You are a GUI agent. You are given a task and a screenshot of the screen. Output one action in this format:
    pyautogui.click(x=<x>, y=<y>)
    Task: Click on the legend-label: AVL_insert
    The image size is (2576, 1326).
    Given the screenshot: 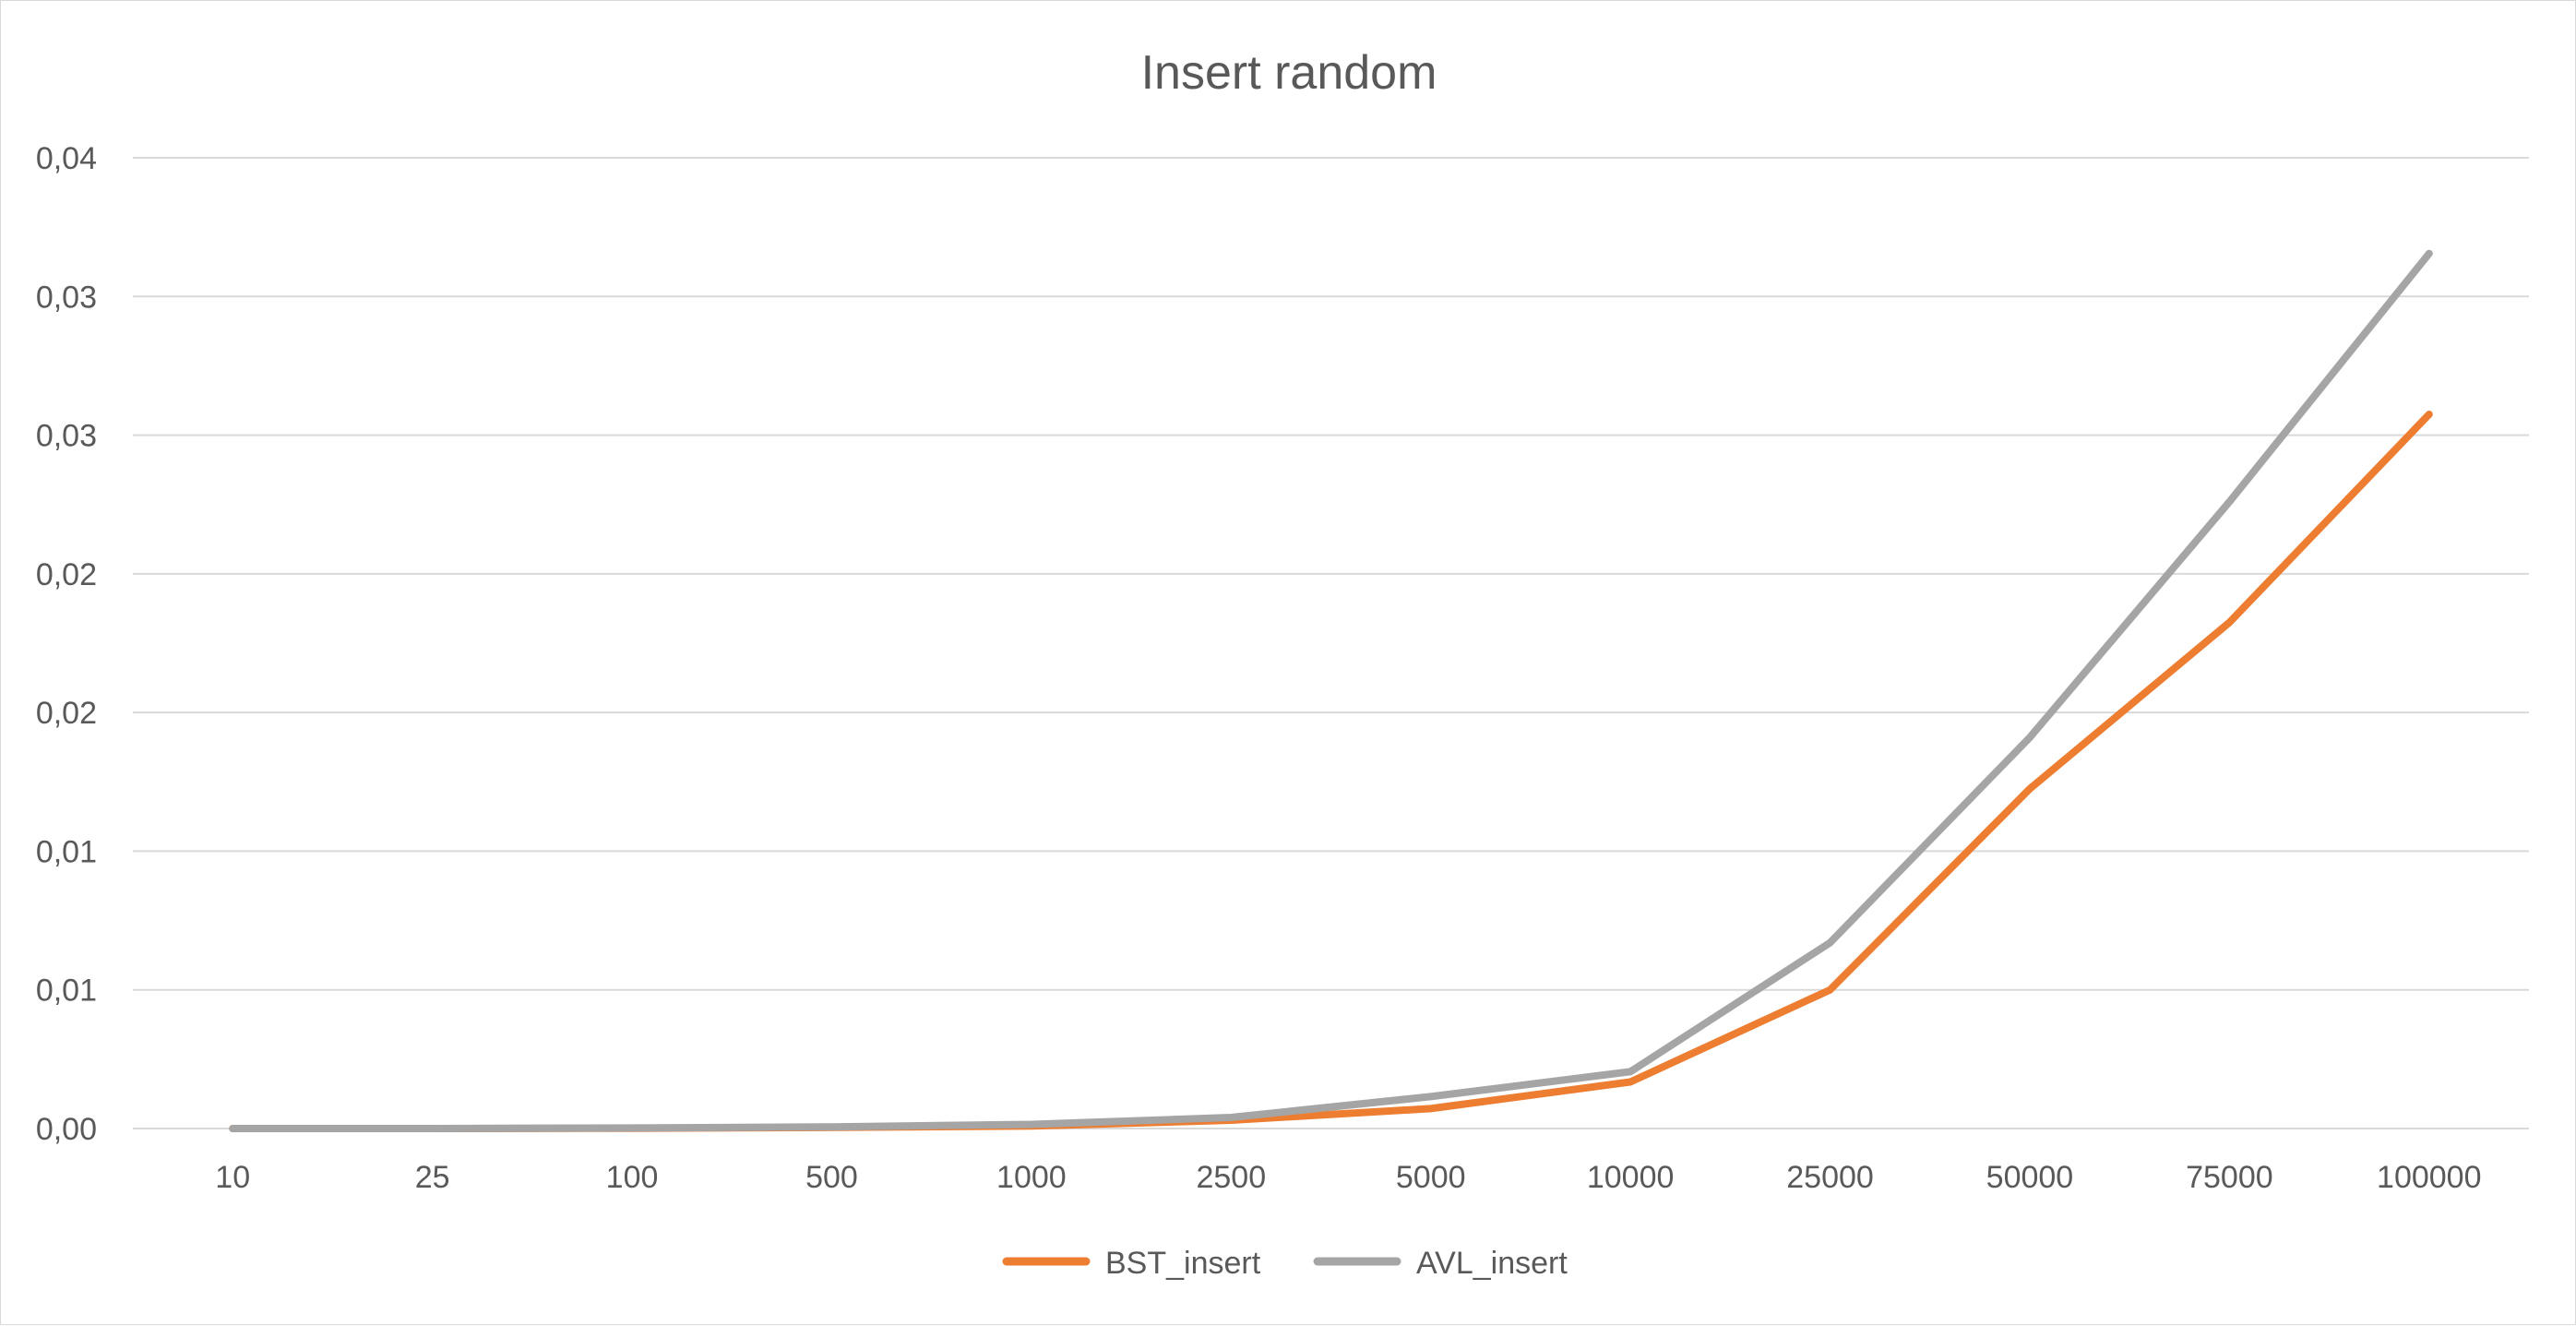 What is the action you would take?
    pyautogui.click(x=1492, y=1263)
    